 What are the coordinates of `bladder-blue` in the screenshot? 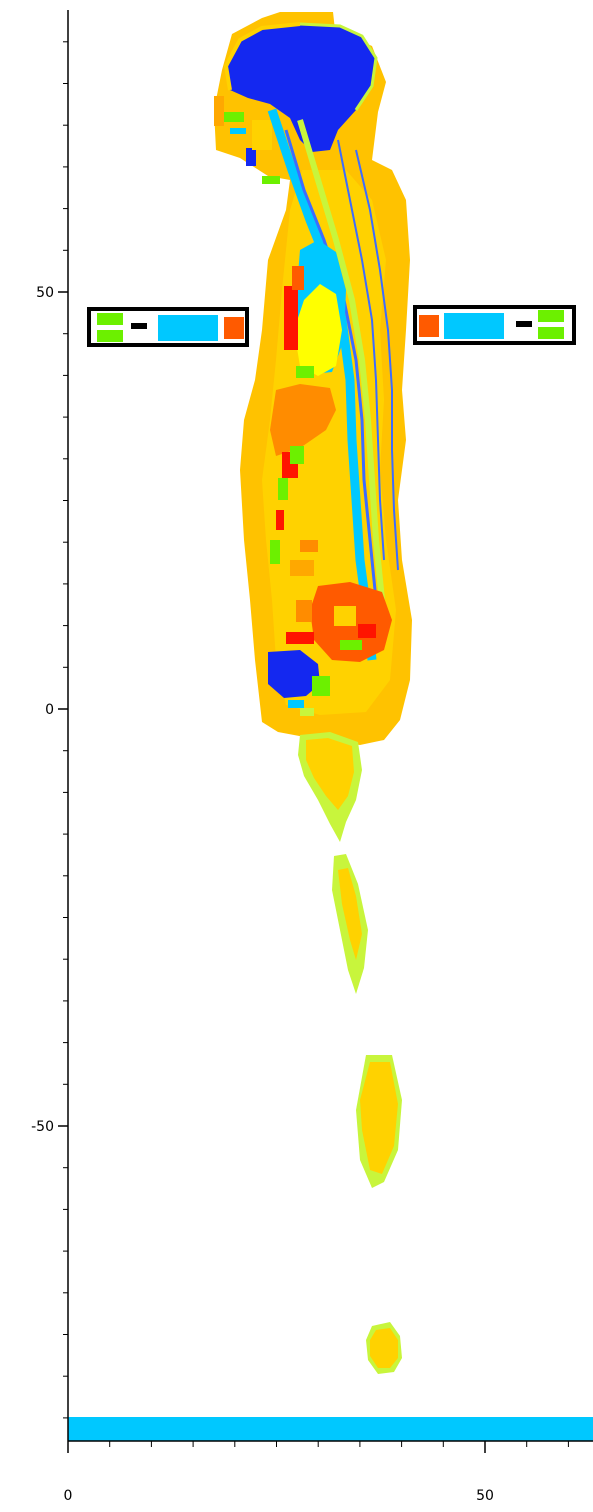 It's located at (294, 674).